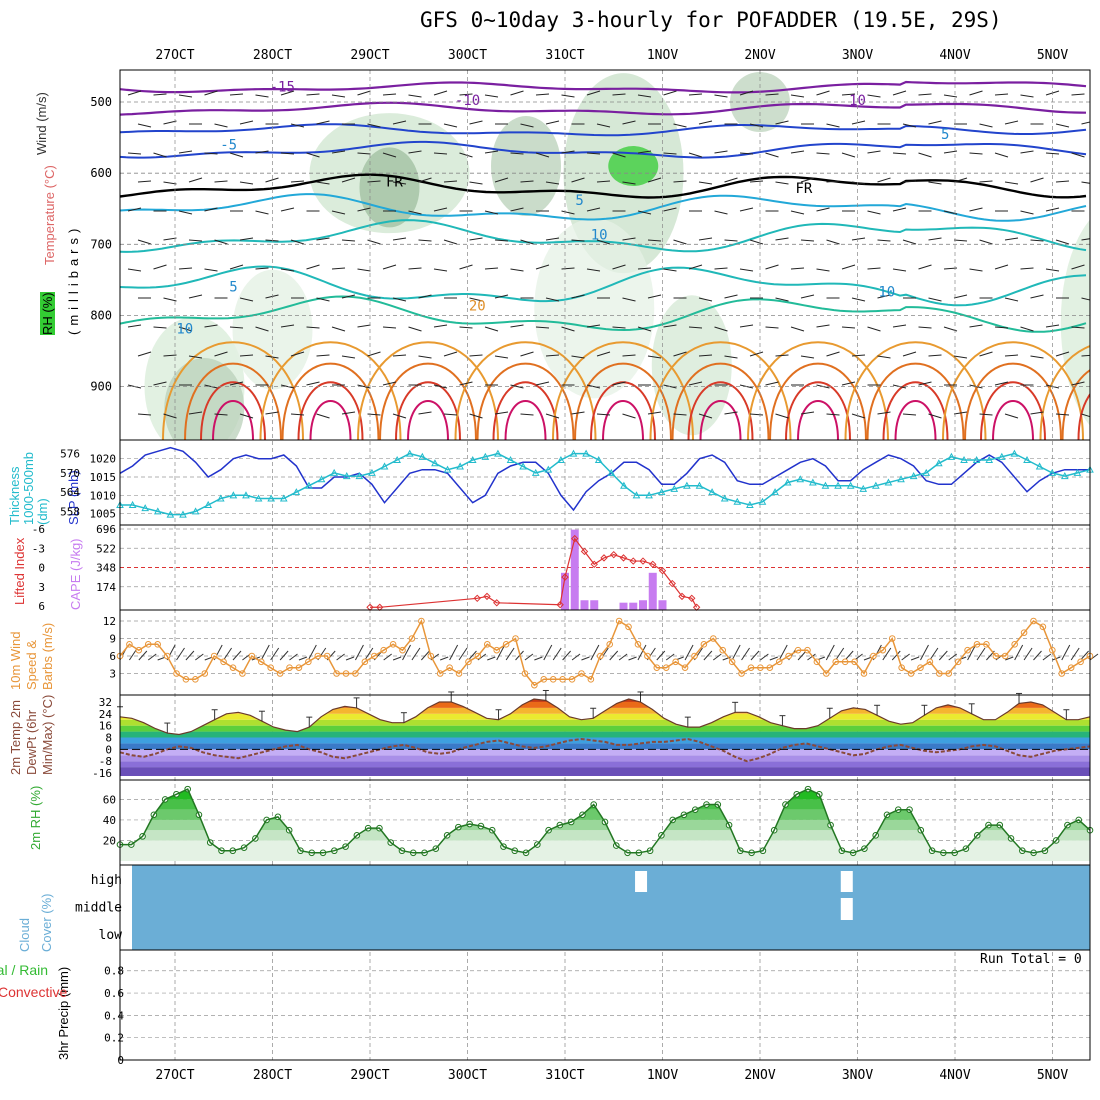 Image resolution: width=1100 pixels, height=1100 pixels. I want to click on dewpt2m-line, so click(605, 750).